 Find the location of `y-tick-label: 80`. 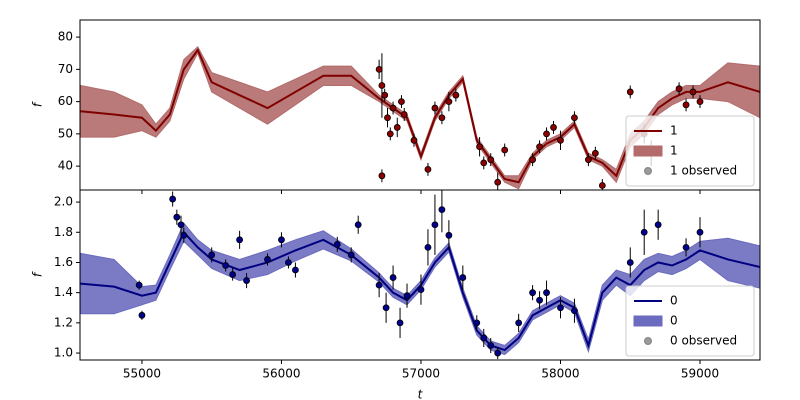

y-tick-label: 80 is located at coordinates (65, 37).